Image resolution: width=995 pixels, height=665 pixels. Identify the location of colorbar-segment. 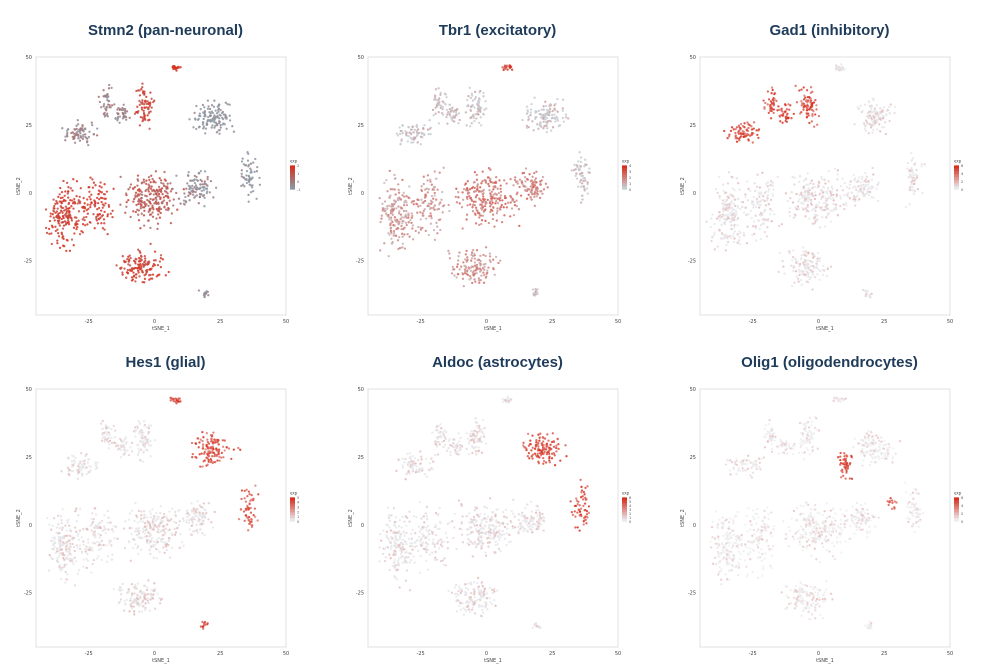
(956, 173).